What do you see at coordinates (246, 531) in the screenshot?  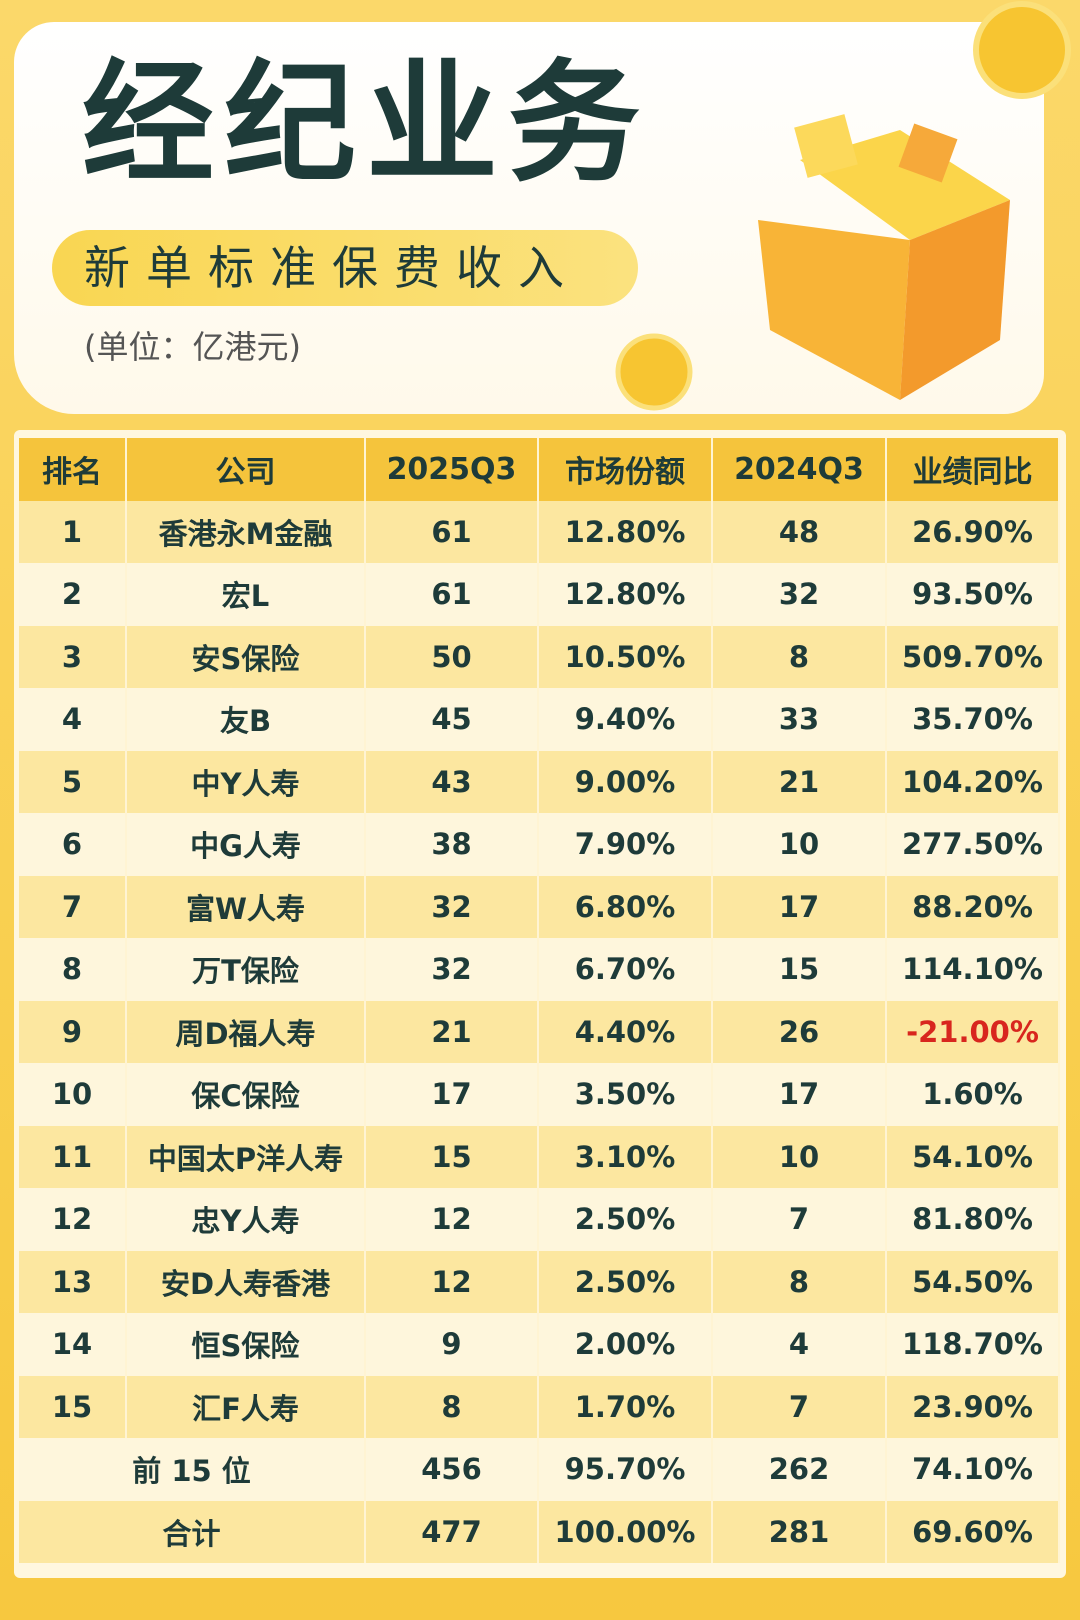 I see `table-cell: 香港永M金融` at bounding box center [246, 531].